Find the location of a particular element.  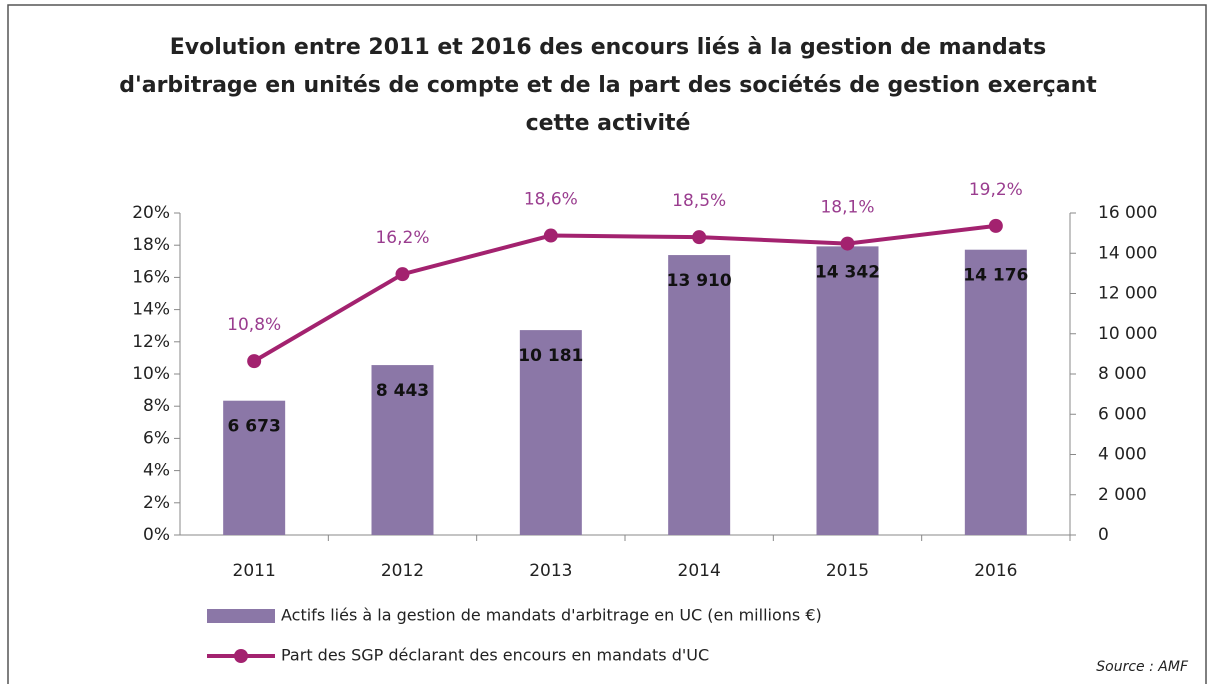

y-tick-label: 10% is located at coordinates (151, 374).